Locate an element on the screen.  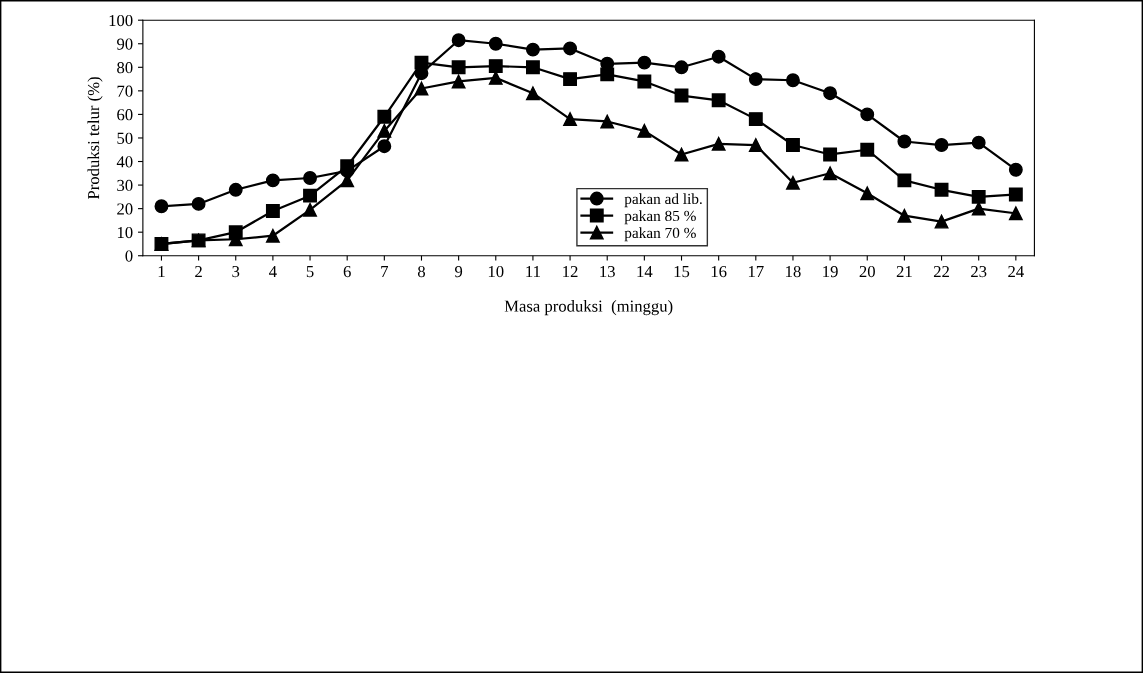
x-tick-label: 18 is located at coordinates (793, 271).